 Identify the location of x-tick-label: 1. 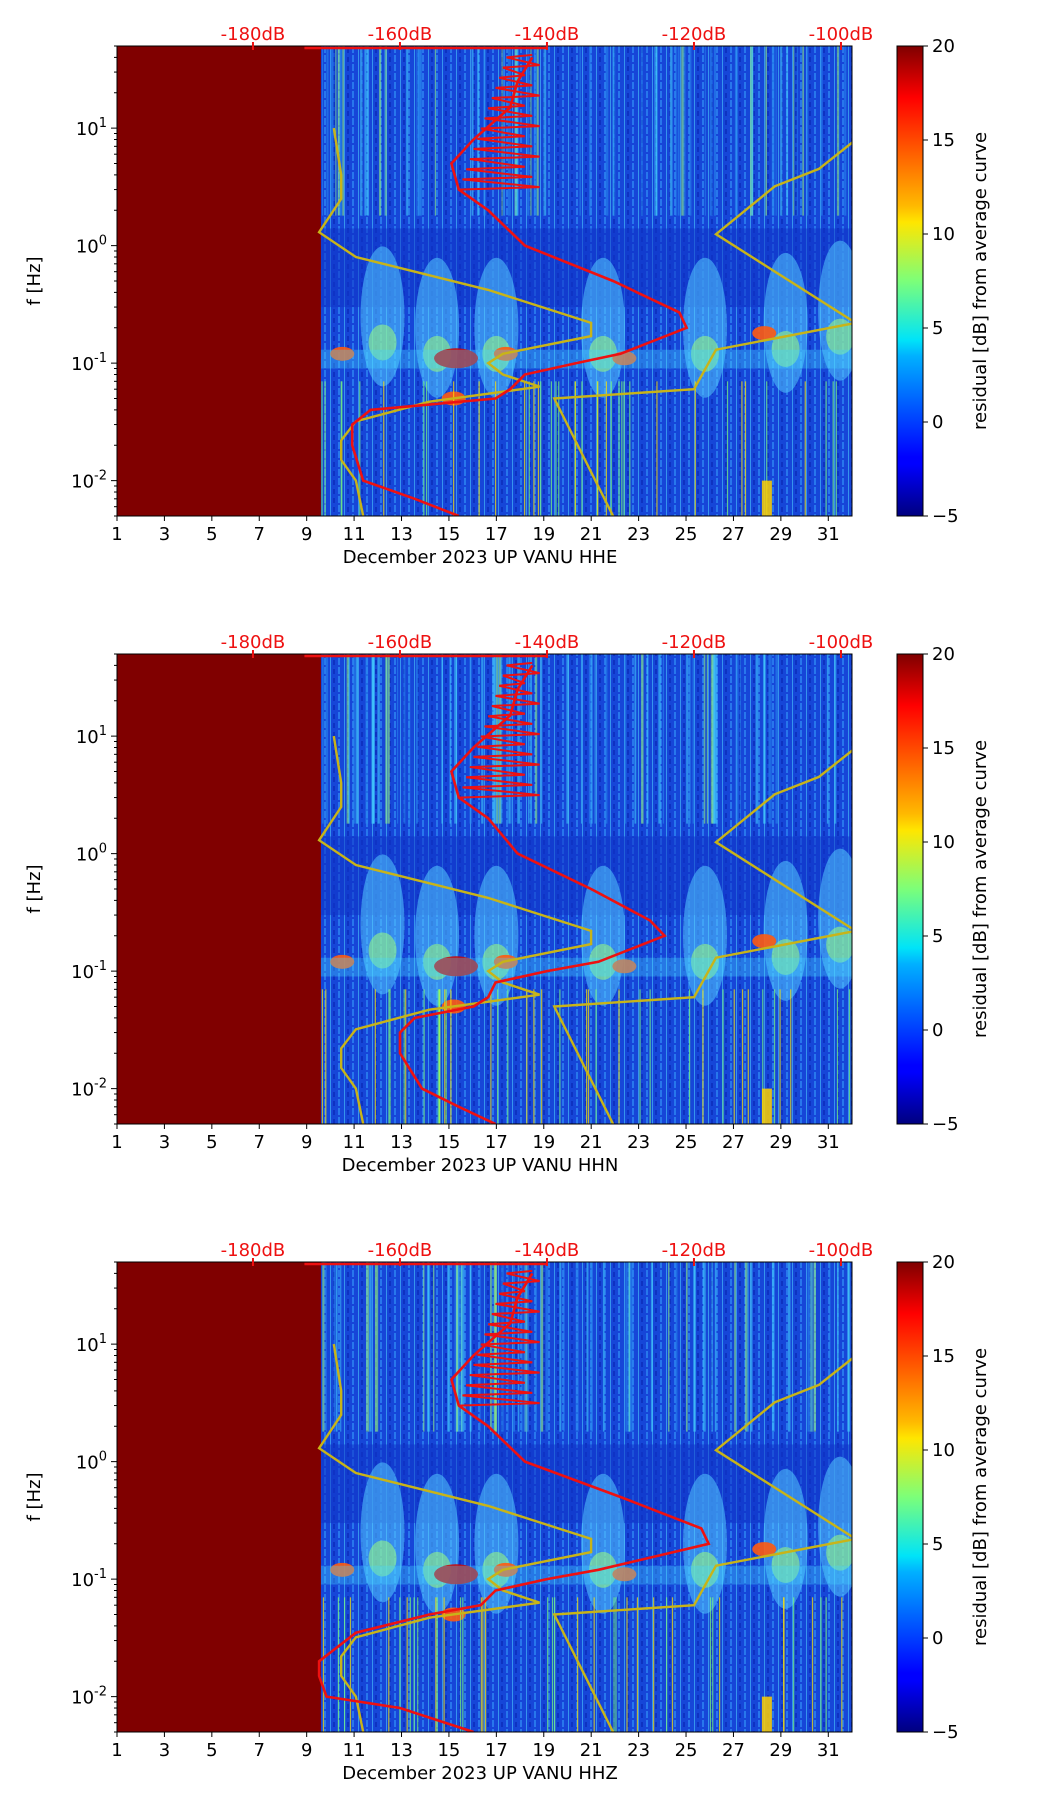
(116, 1750).